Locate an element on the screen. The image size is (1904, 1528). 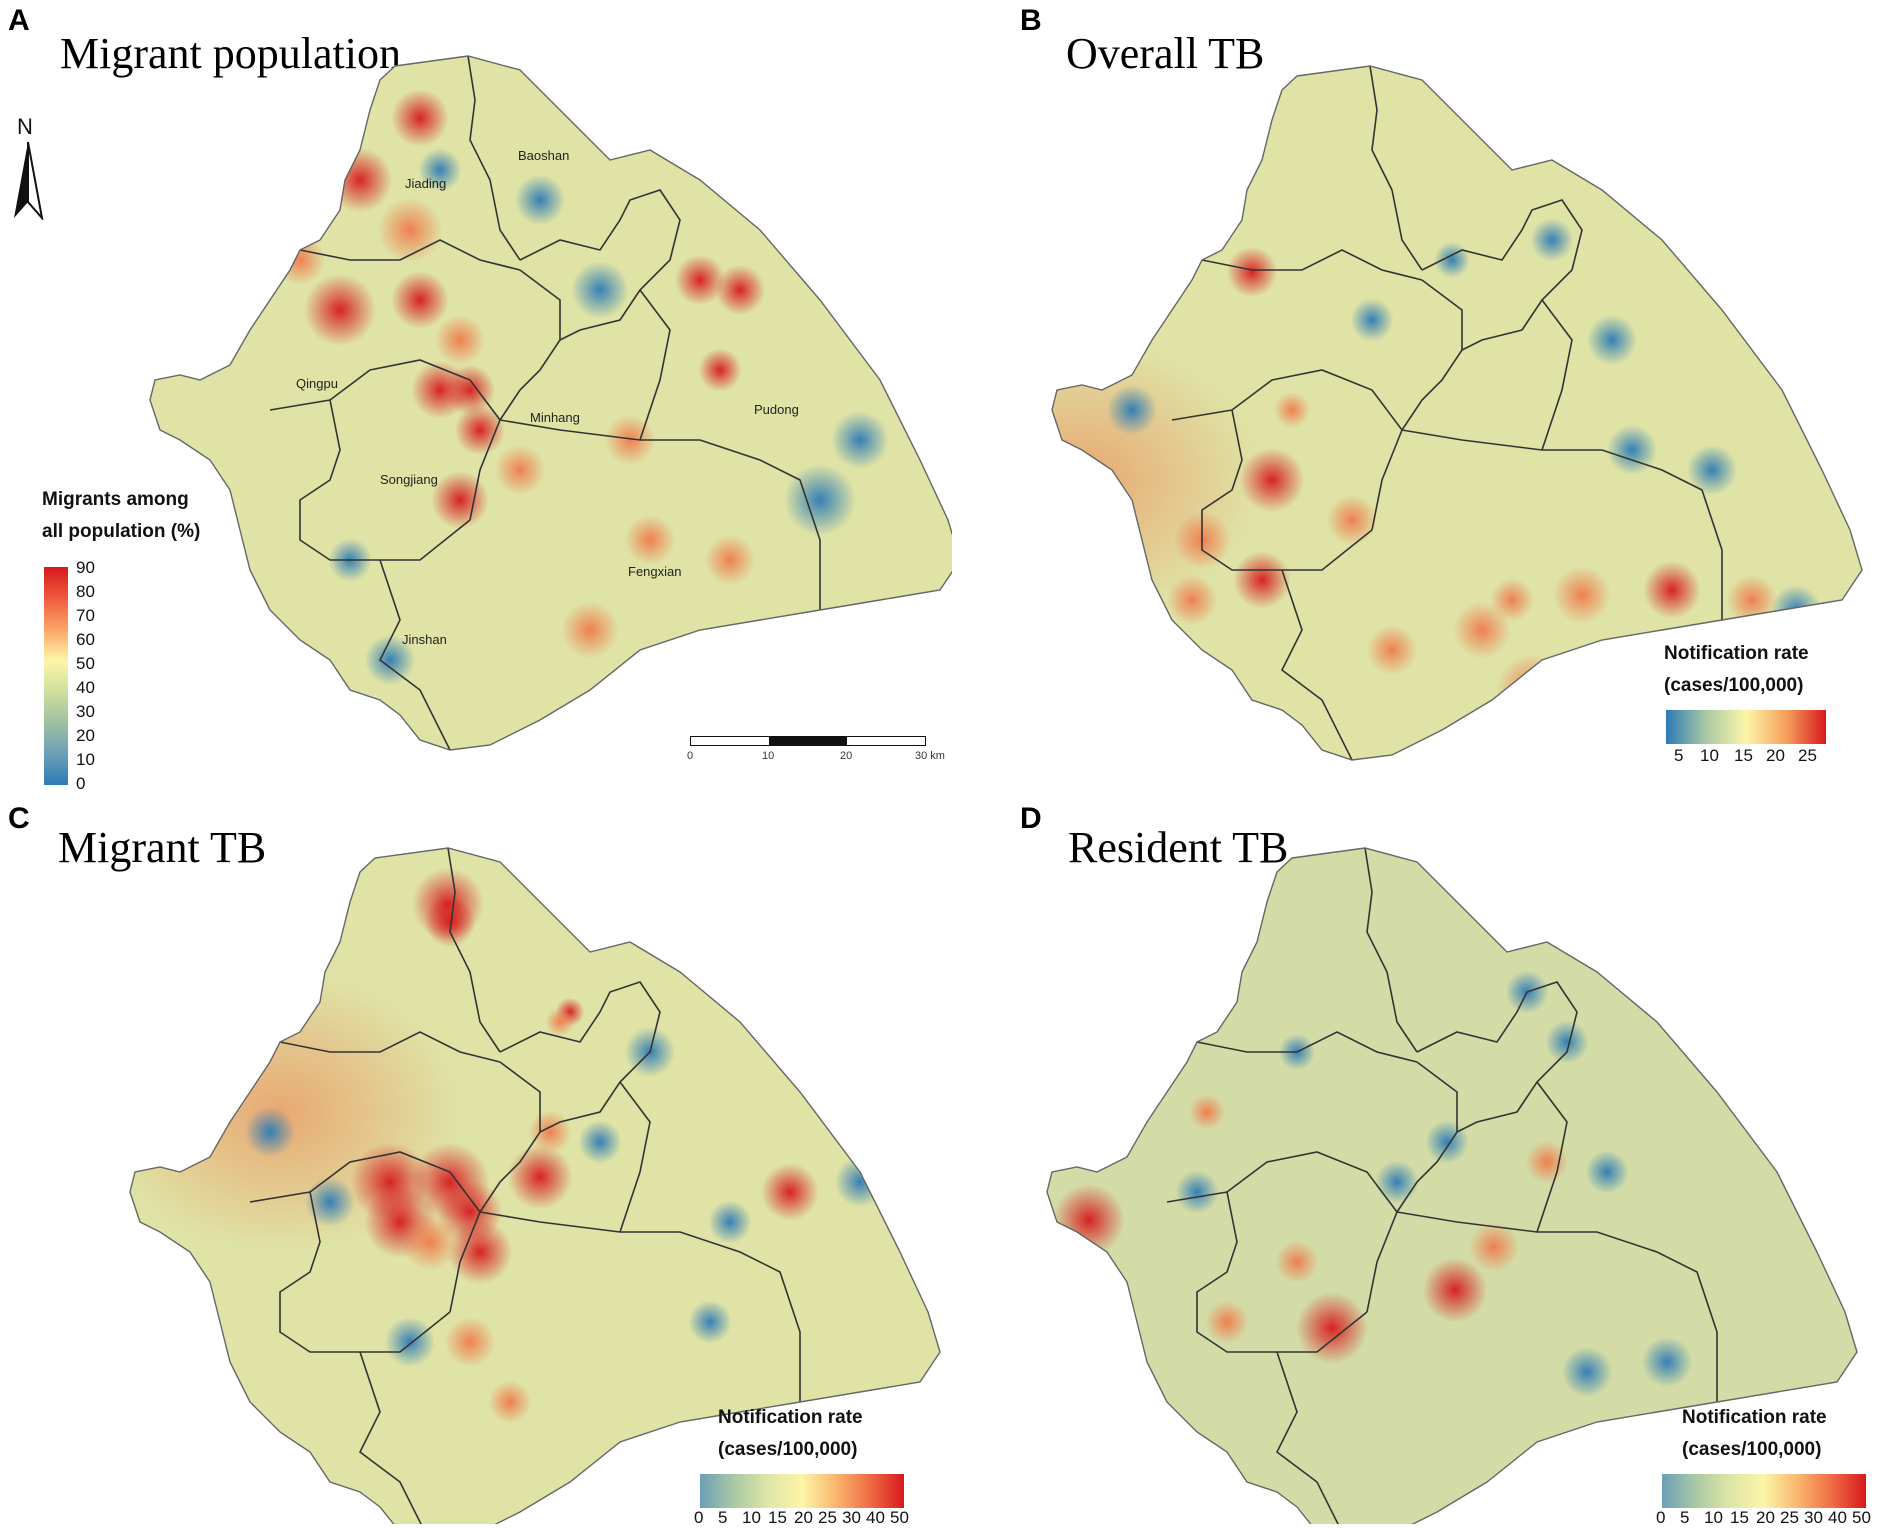
heat-spots is located at coordinates (1373, 1184).